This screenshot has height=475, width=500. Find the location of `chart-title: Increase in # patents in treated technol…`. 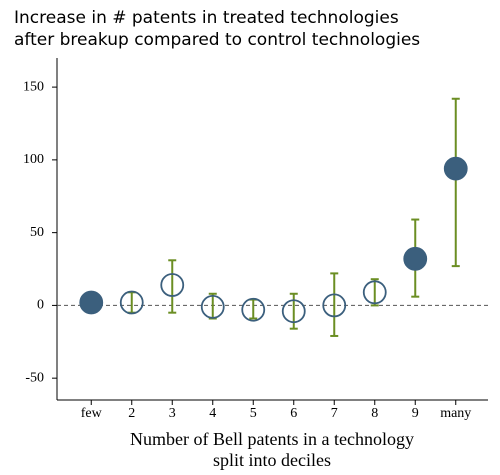

chart-title: Increase in # patents in treated technol… is located at coordinates (206, 18).